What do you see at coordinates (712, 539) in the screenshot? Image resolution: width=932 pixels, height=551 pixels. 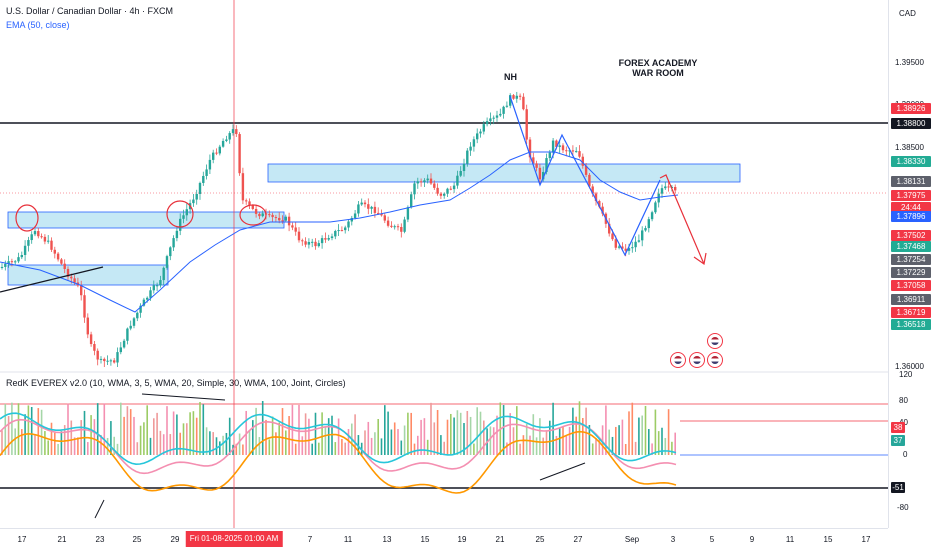 I see `time-label: 5` at bounding box center [712, 539].